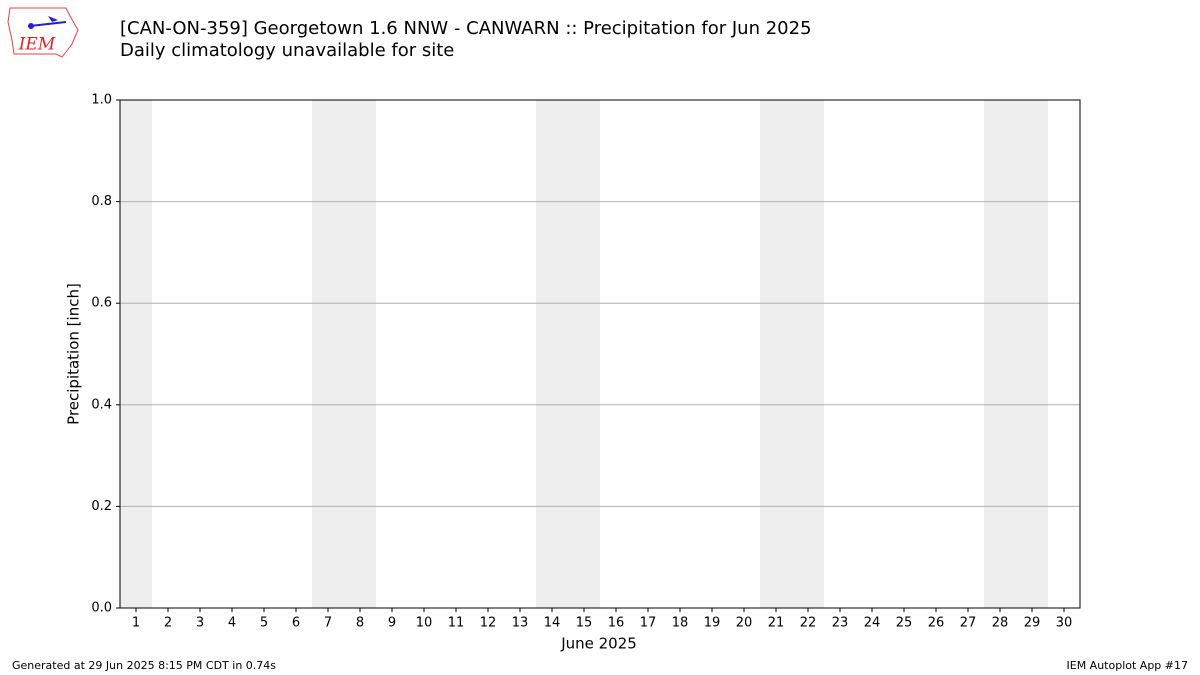 The width and height of the screenshot is (1200, 675). Describe the element at coordinates (744, 623) in the screenshot. I see `x-tick-label: 20` at that location.